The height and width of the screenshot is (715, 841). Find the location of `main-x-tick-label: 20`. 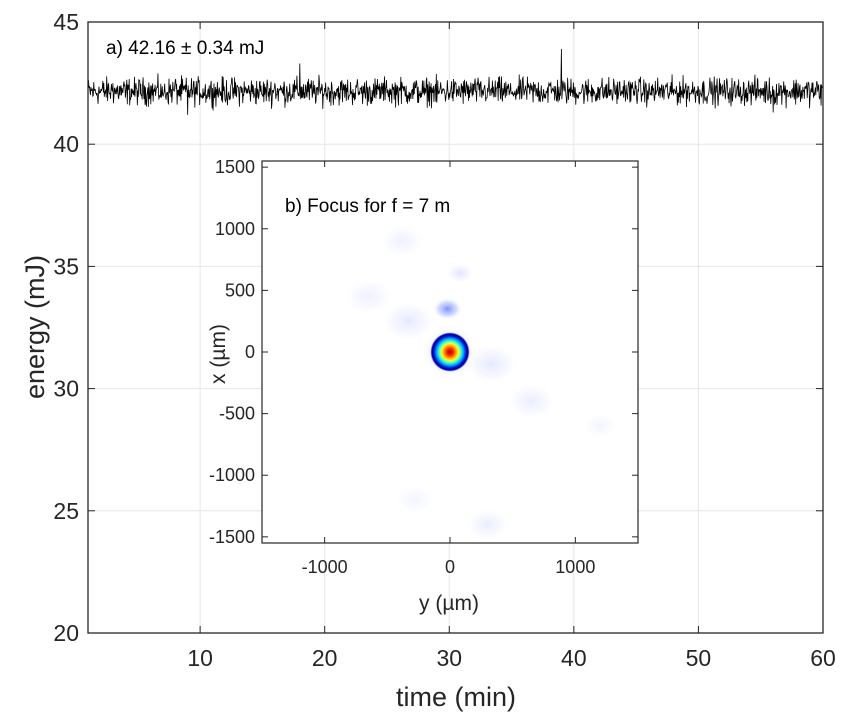

main-x-tick-label: 20 is located at coordinates (325, 658).